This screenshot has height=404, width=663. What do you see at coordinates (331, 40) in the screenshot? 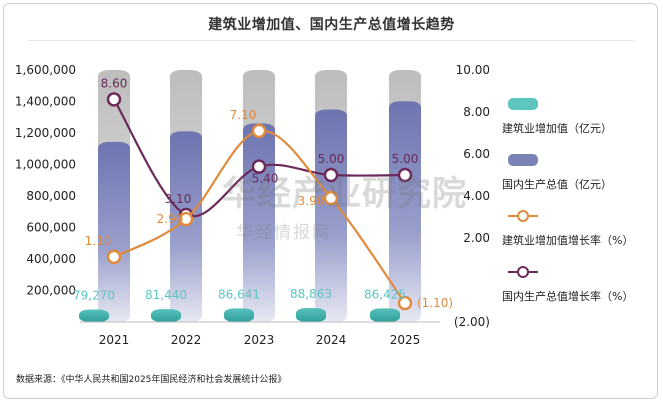
I see `title-divider` at bounding box center [331, 40].